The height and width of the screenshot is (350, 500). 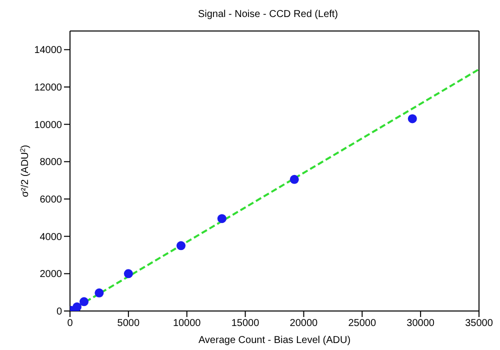 I want to click on x-tick-label: 35000, so click(x=479, y=324).